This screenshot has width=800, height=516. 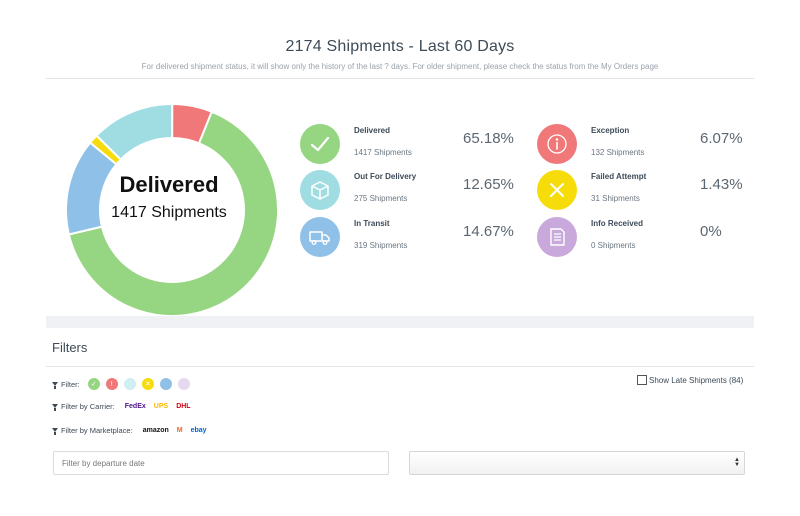 I want to click on carrier-filter-row: Filter by Carrier: FedEx UPS DHL, so click(x=121, y=406).